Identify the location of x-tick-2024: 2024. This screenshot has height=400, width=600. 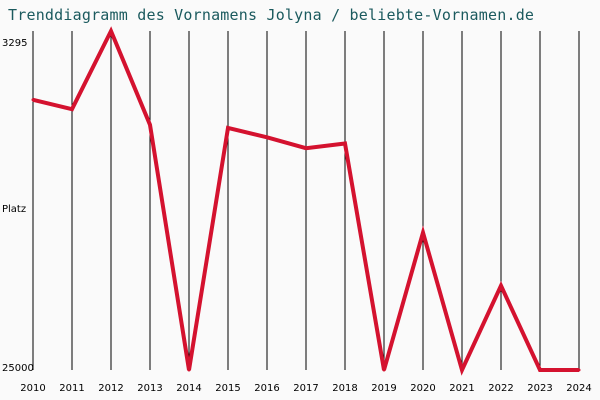
(578, 388).